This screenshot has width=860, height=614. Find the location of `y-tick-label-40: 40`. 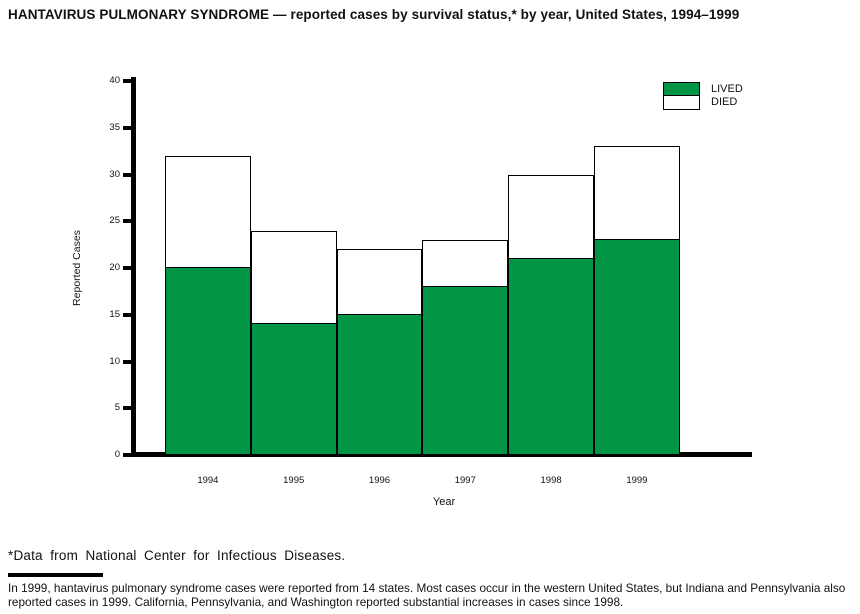

y-tick-label-40: 40 is located at coordinates (114, 80).